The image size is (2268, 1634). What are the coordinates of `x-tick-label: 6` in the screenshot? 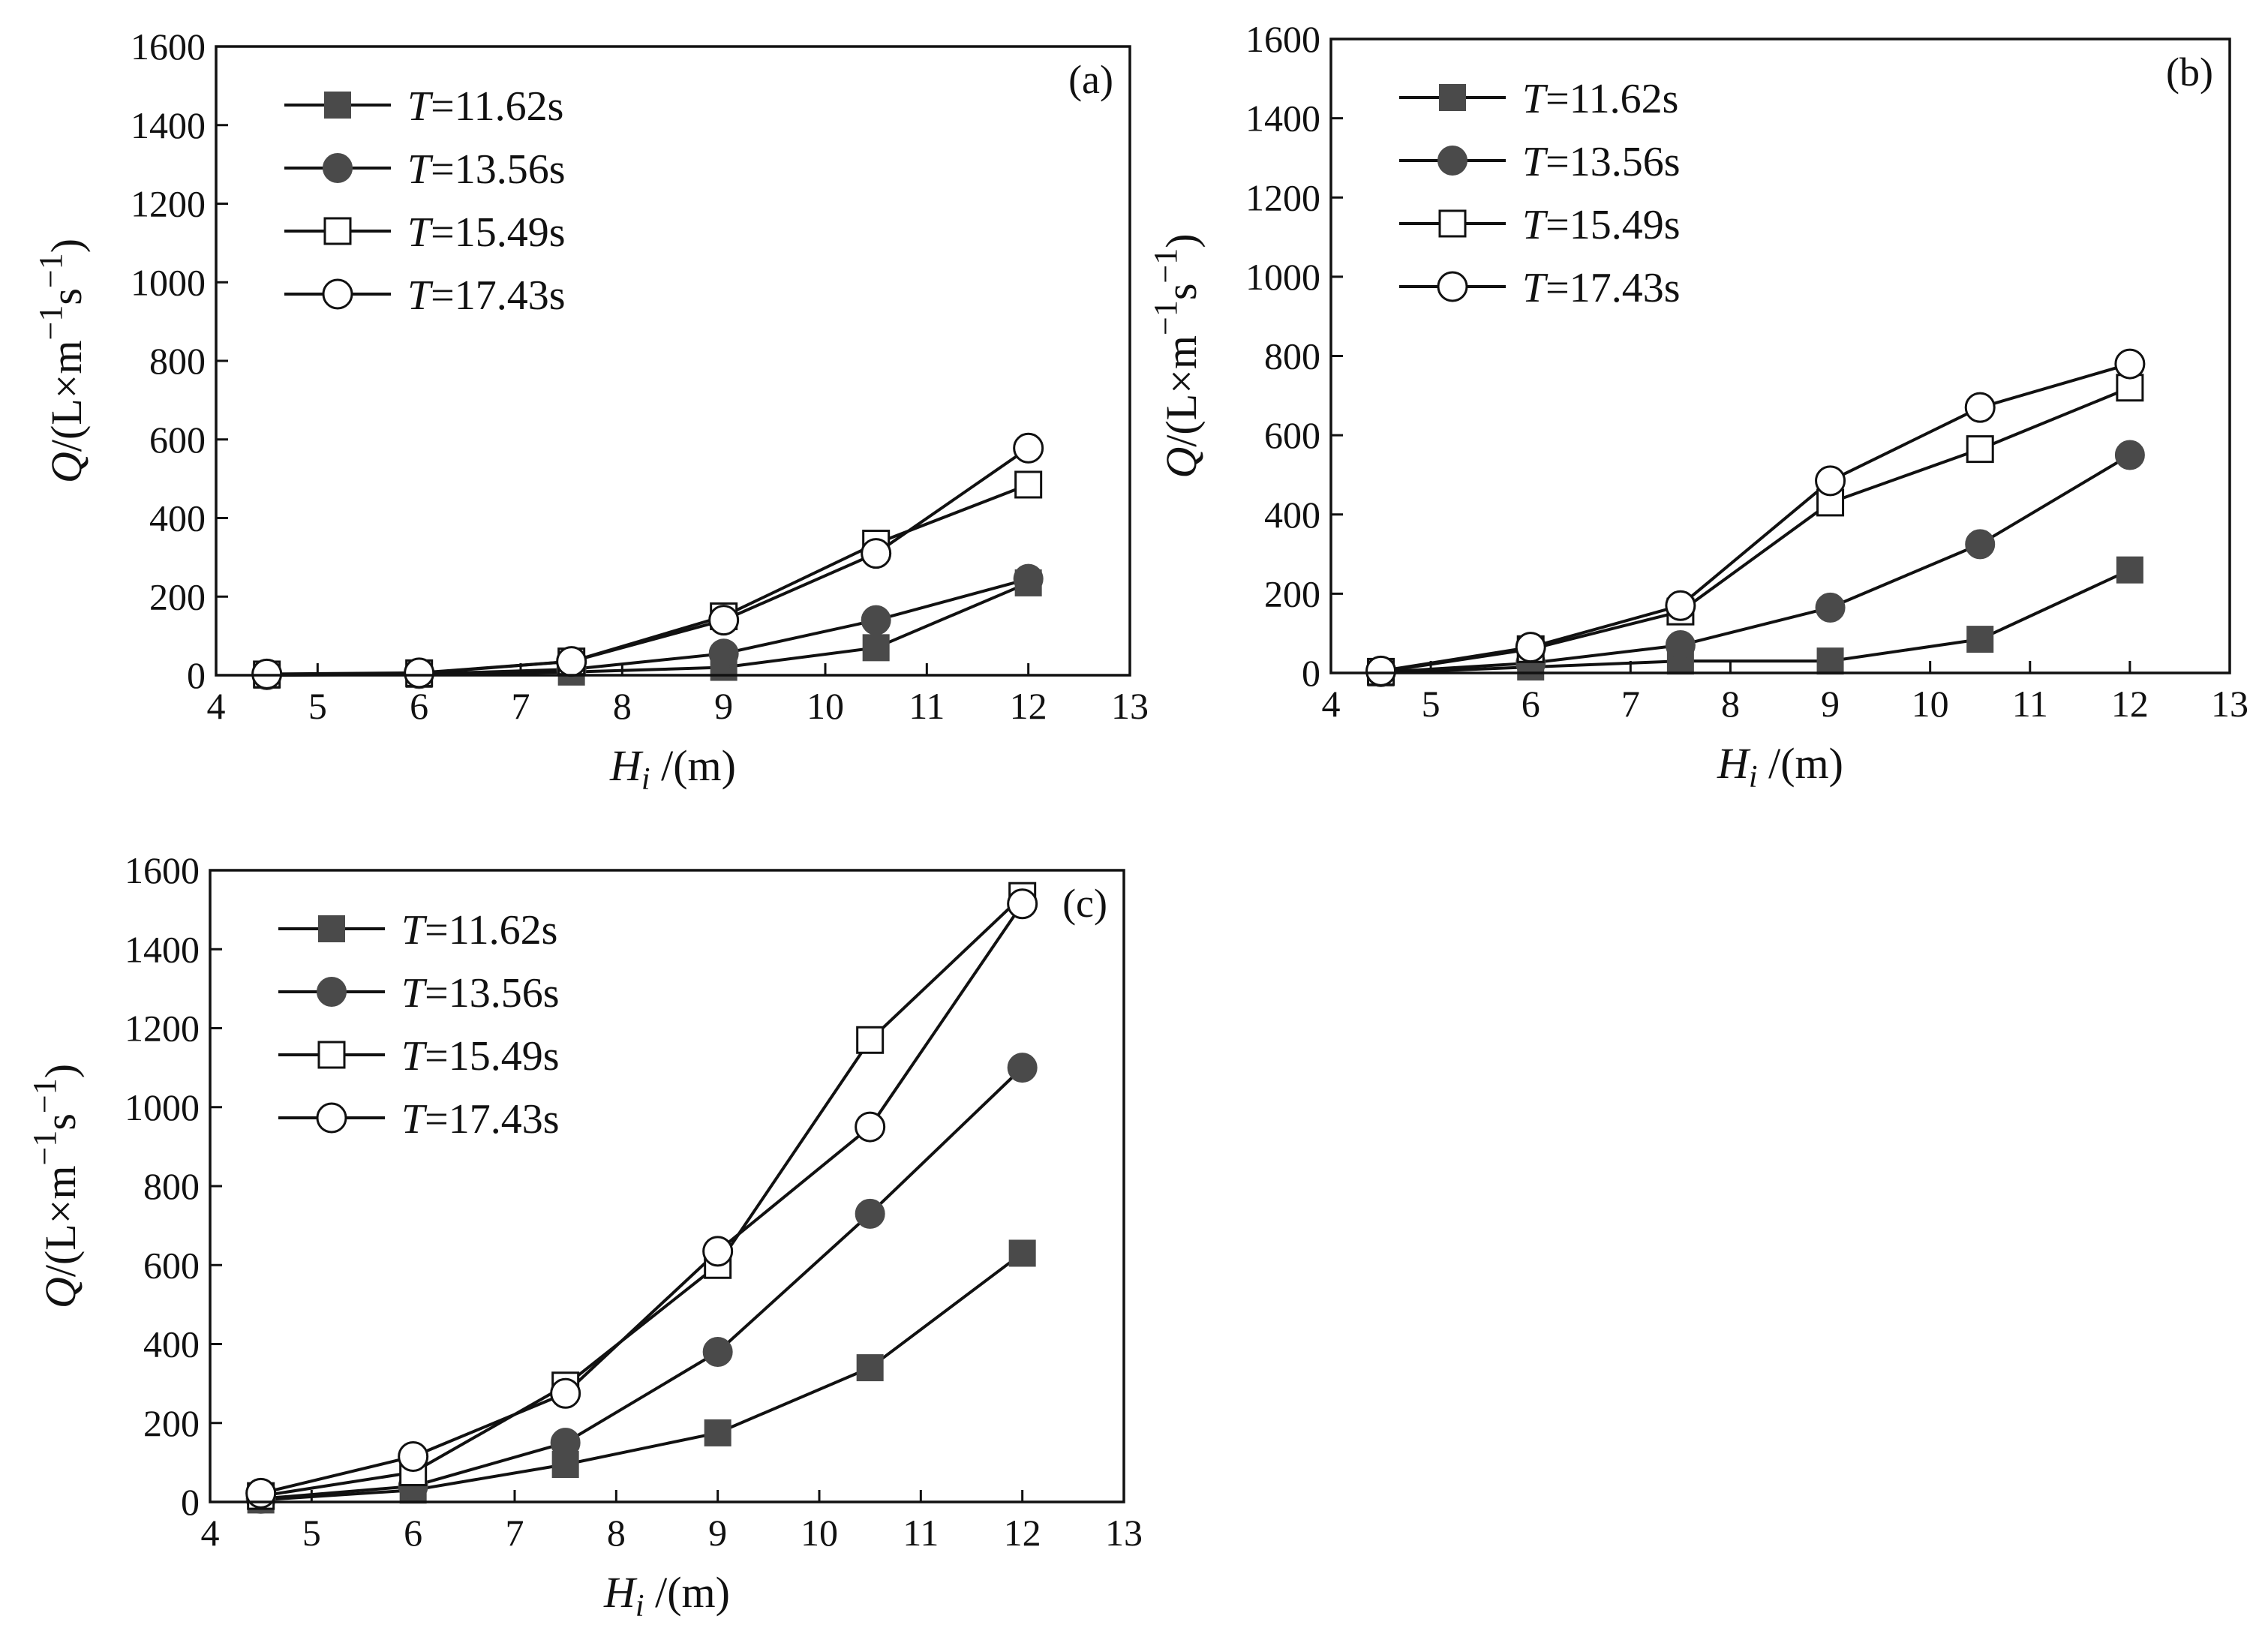 It's located at (1531, 704).